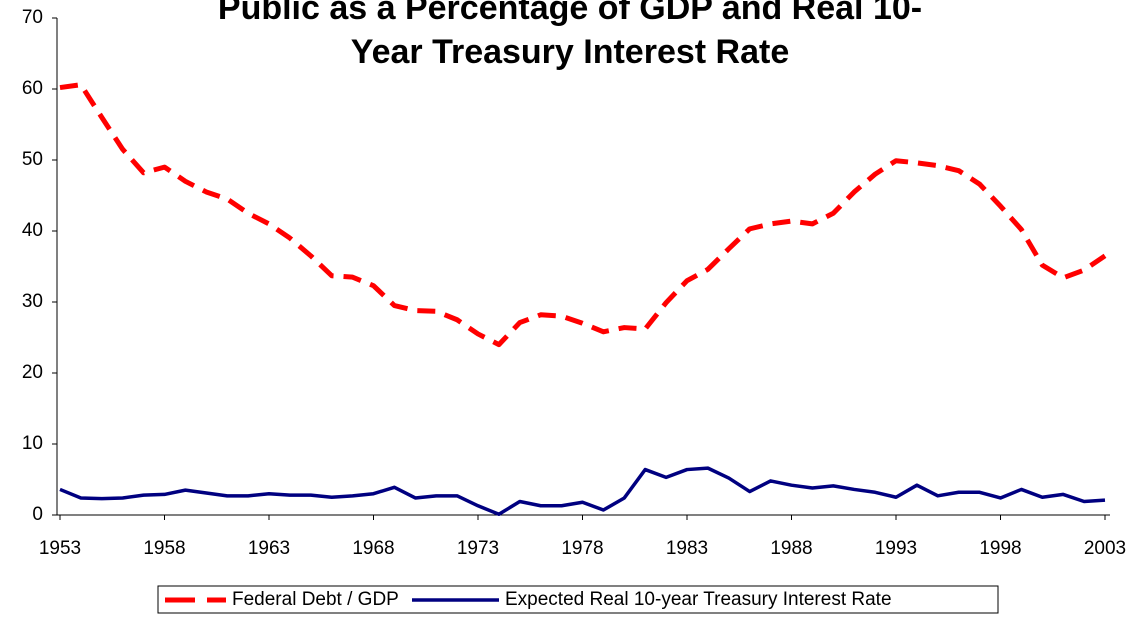 The image size is (1143, 618). What do you see at coordinates (32, 88) in the screenshot?
I see `y-tick-label: 60` at bounding box center [32, 88].